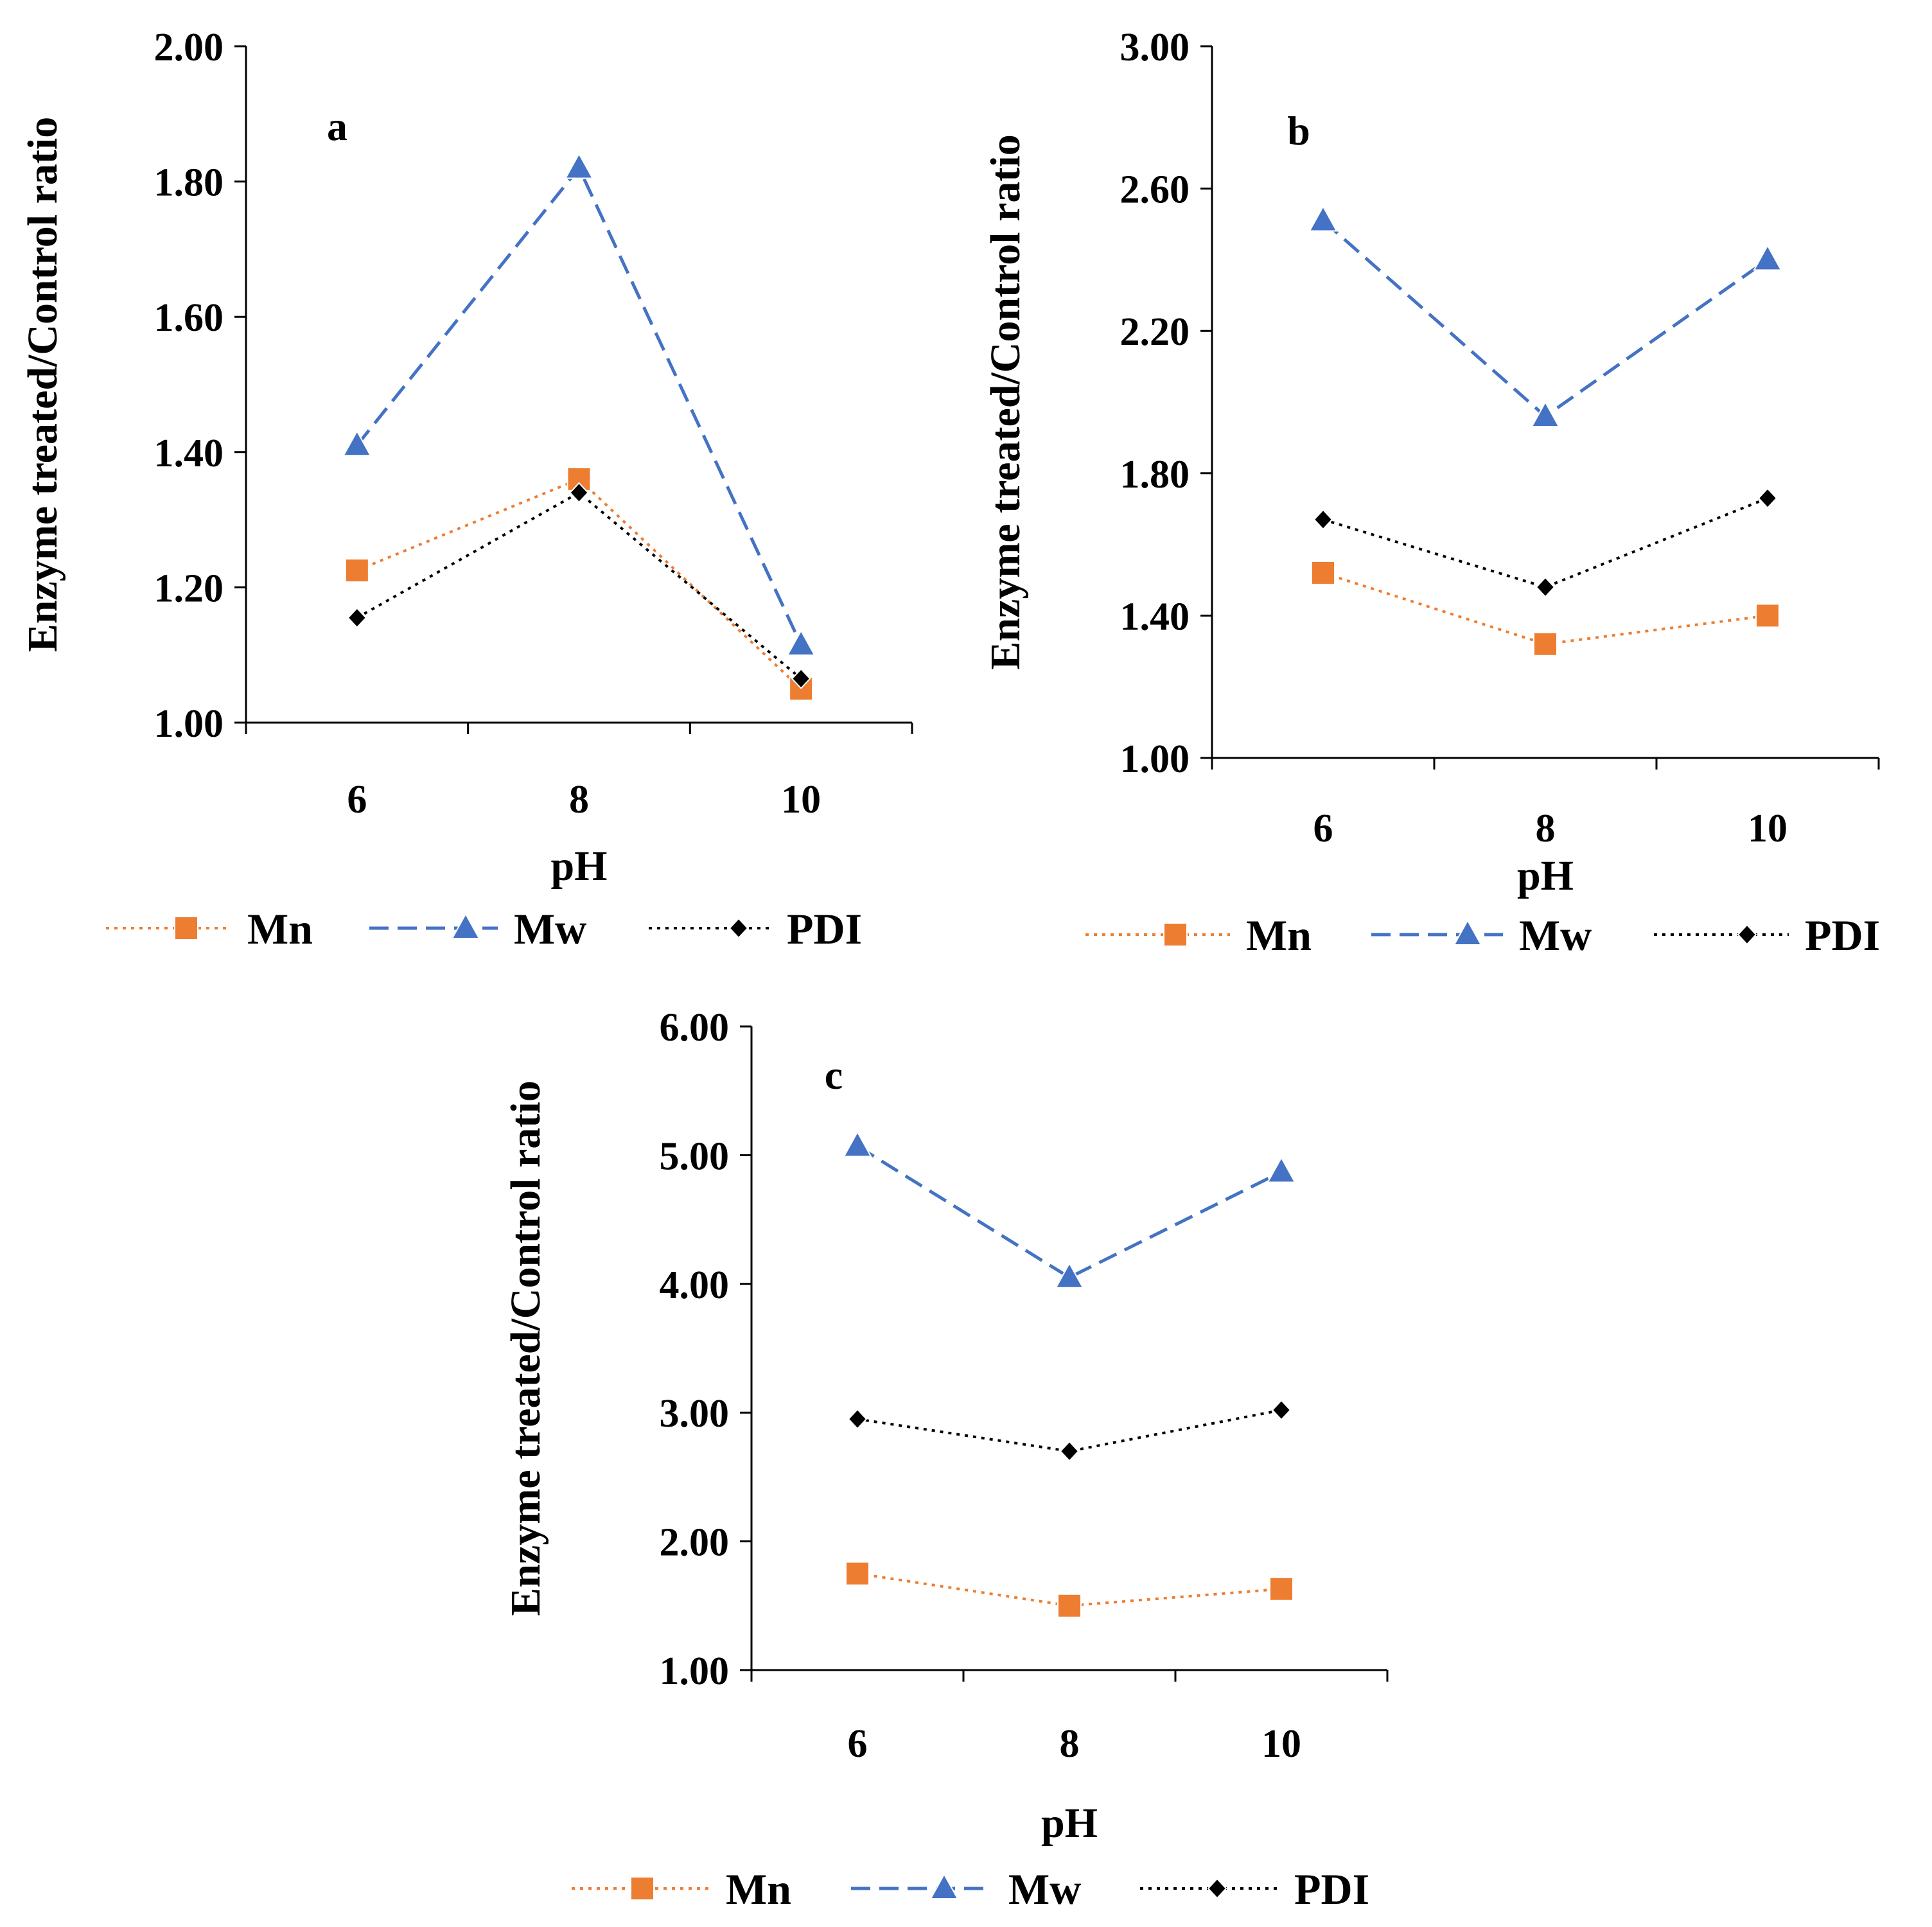 The width and height of the screenshot is (1932, 1927). Describe the element at coordinates (1298, 131) in the screenshot. I see `panel-label: b` at that location.